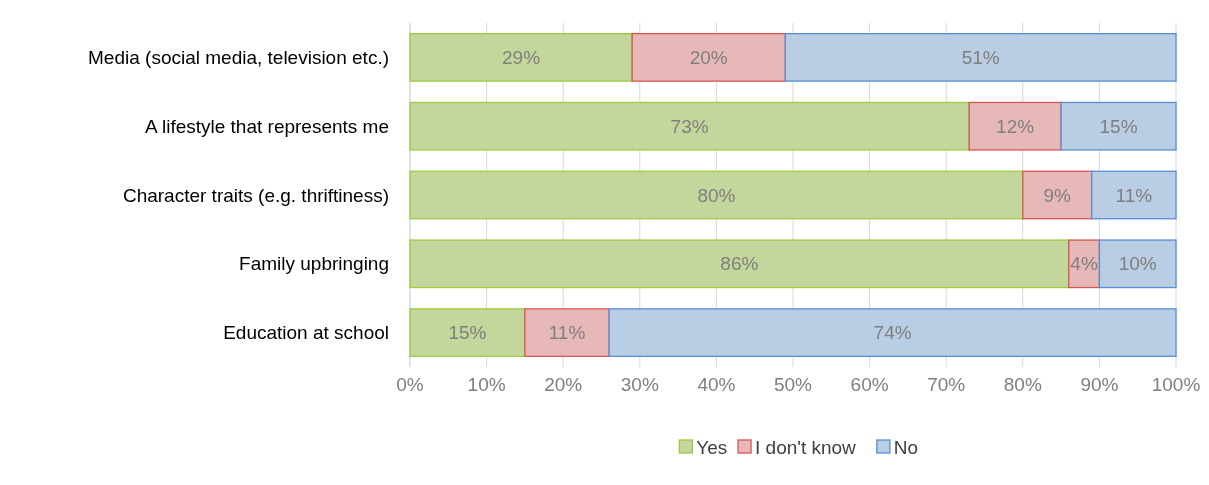 This screenshot has height=485, width=1209. Describe the element at coordinates (793, 384) in the screenshot. I see `x-tick-label: 50%` at that location.